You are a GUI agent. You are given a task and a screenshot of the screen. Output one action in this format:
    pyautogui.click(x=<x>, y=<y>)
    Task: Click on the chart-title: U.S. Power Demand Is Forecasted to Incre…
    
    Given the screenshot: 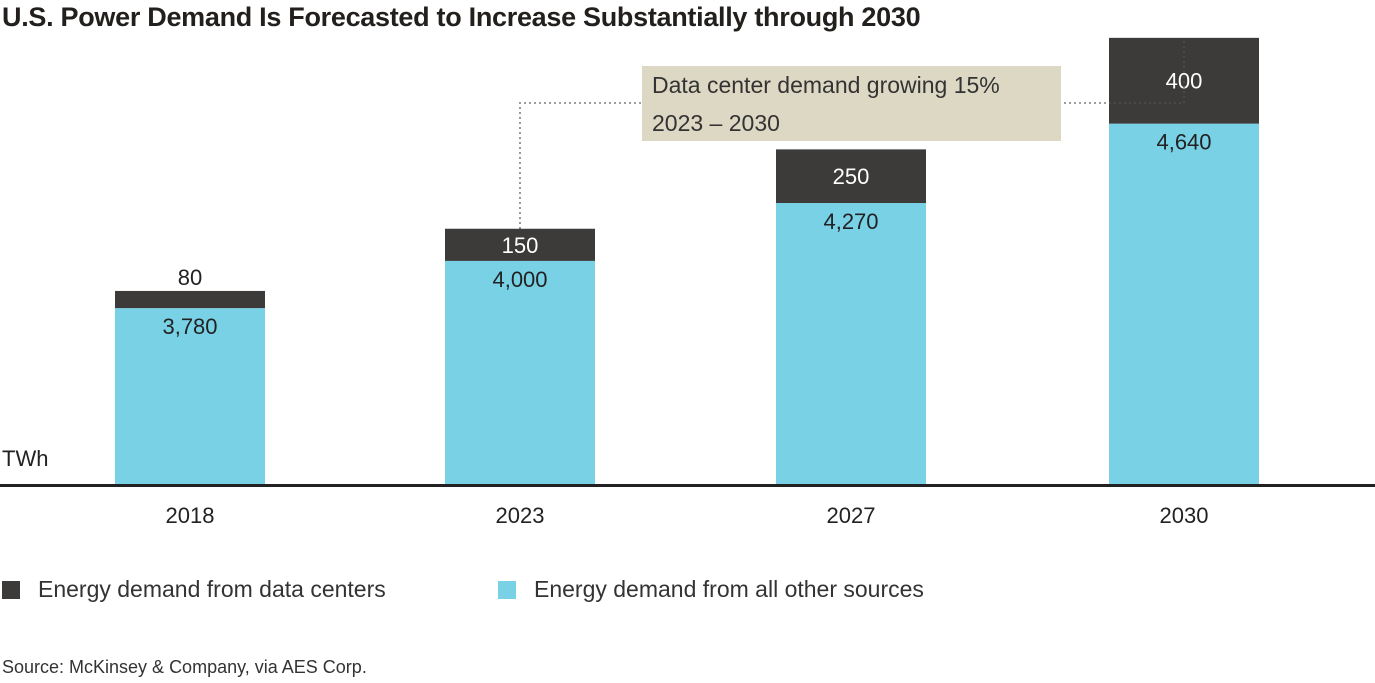 What is the action you would take?
    pyautogui.click(x=461, y=17)
    